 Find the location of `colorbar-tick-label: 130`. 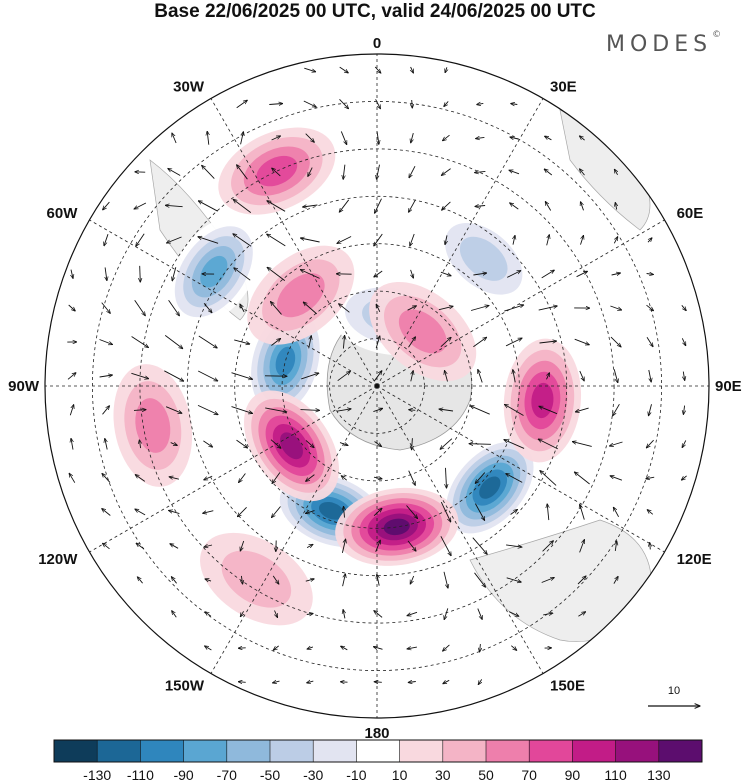

colorbar-tick-label: 130 is located at coordinates (659, 775).